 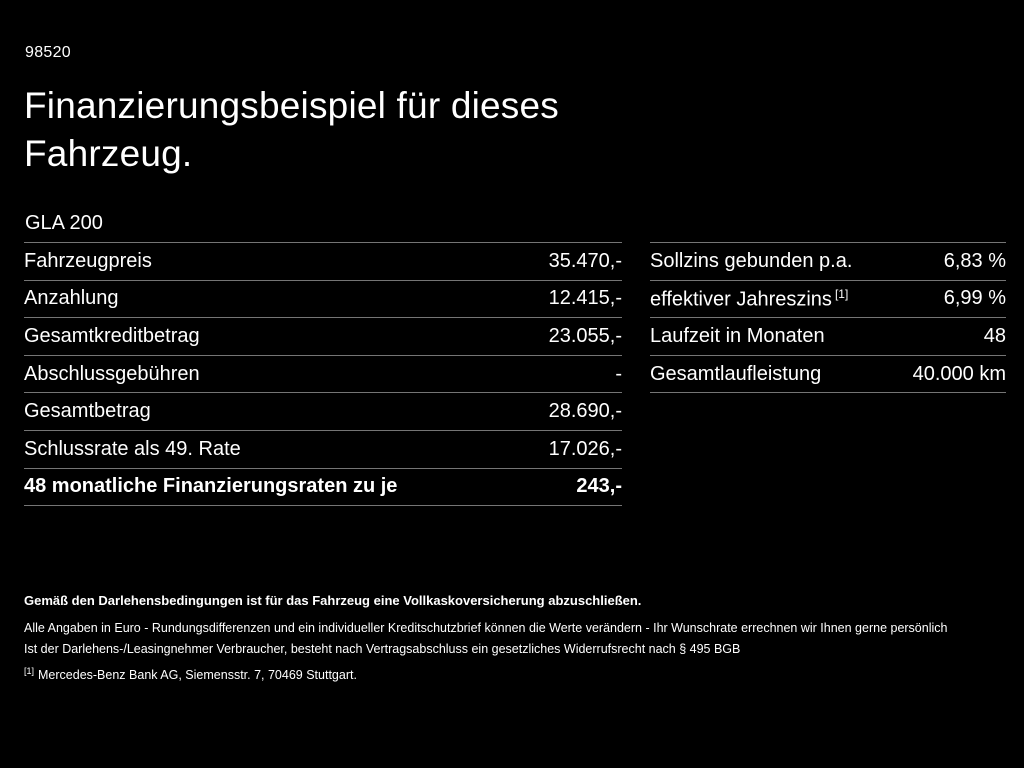 I want to click on row-value: 6,83 %, so click(x=974, y=260).